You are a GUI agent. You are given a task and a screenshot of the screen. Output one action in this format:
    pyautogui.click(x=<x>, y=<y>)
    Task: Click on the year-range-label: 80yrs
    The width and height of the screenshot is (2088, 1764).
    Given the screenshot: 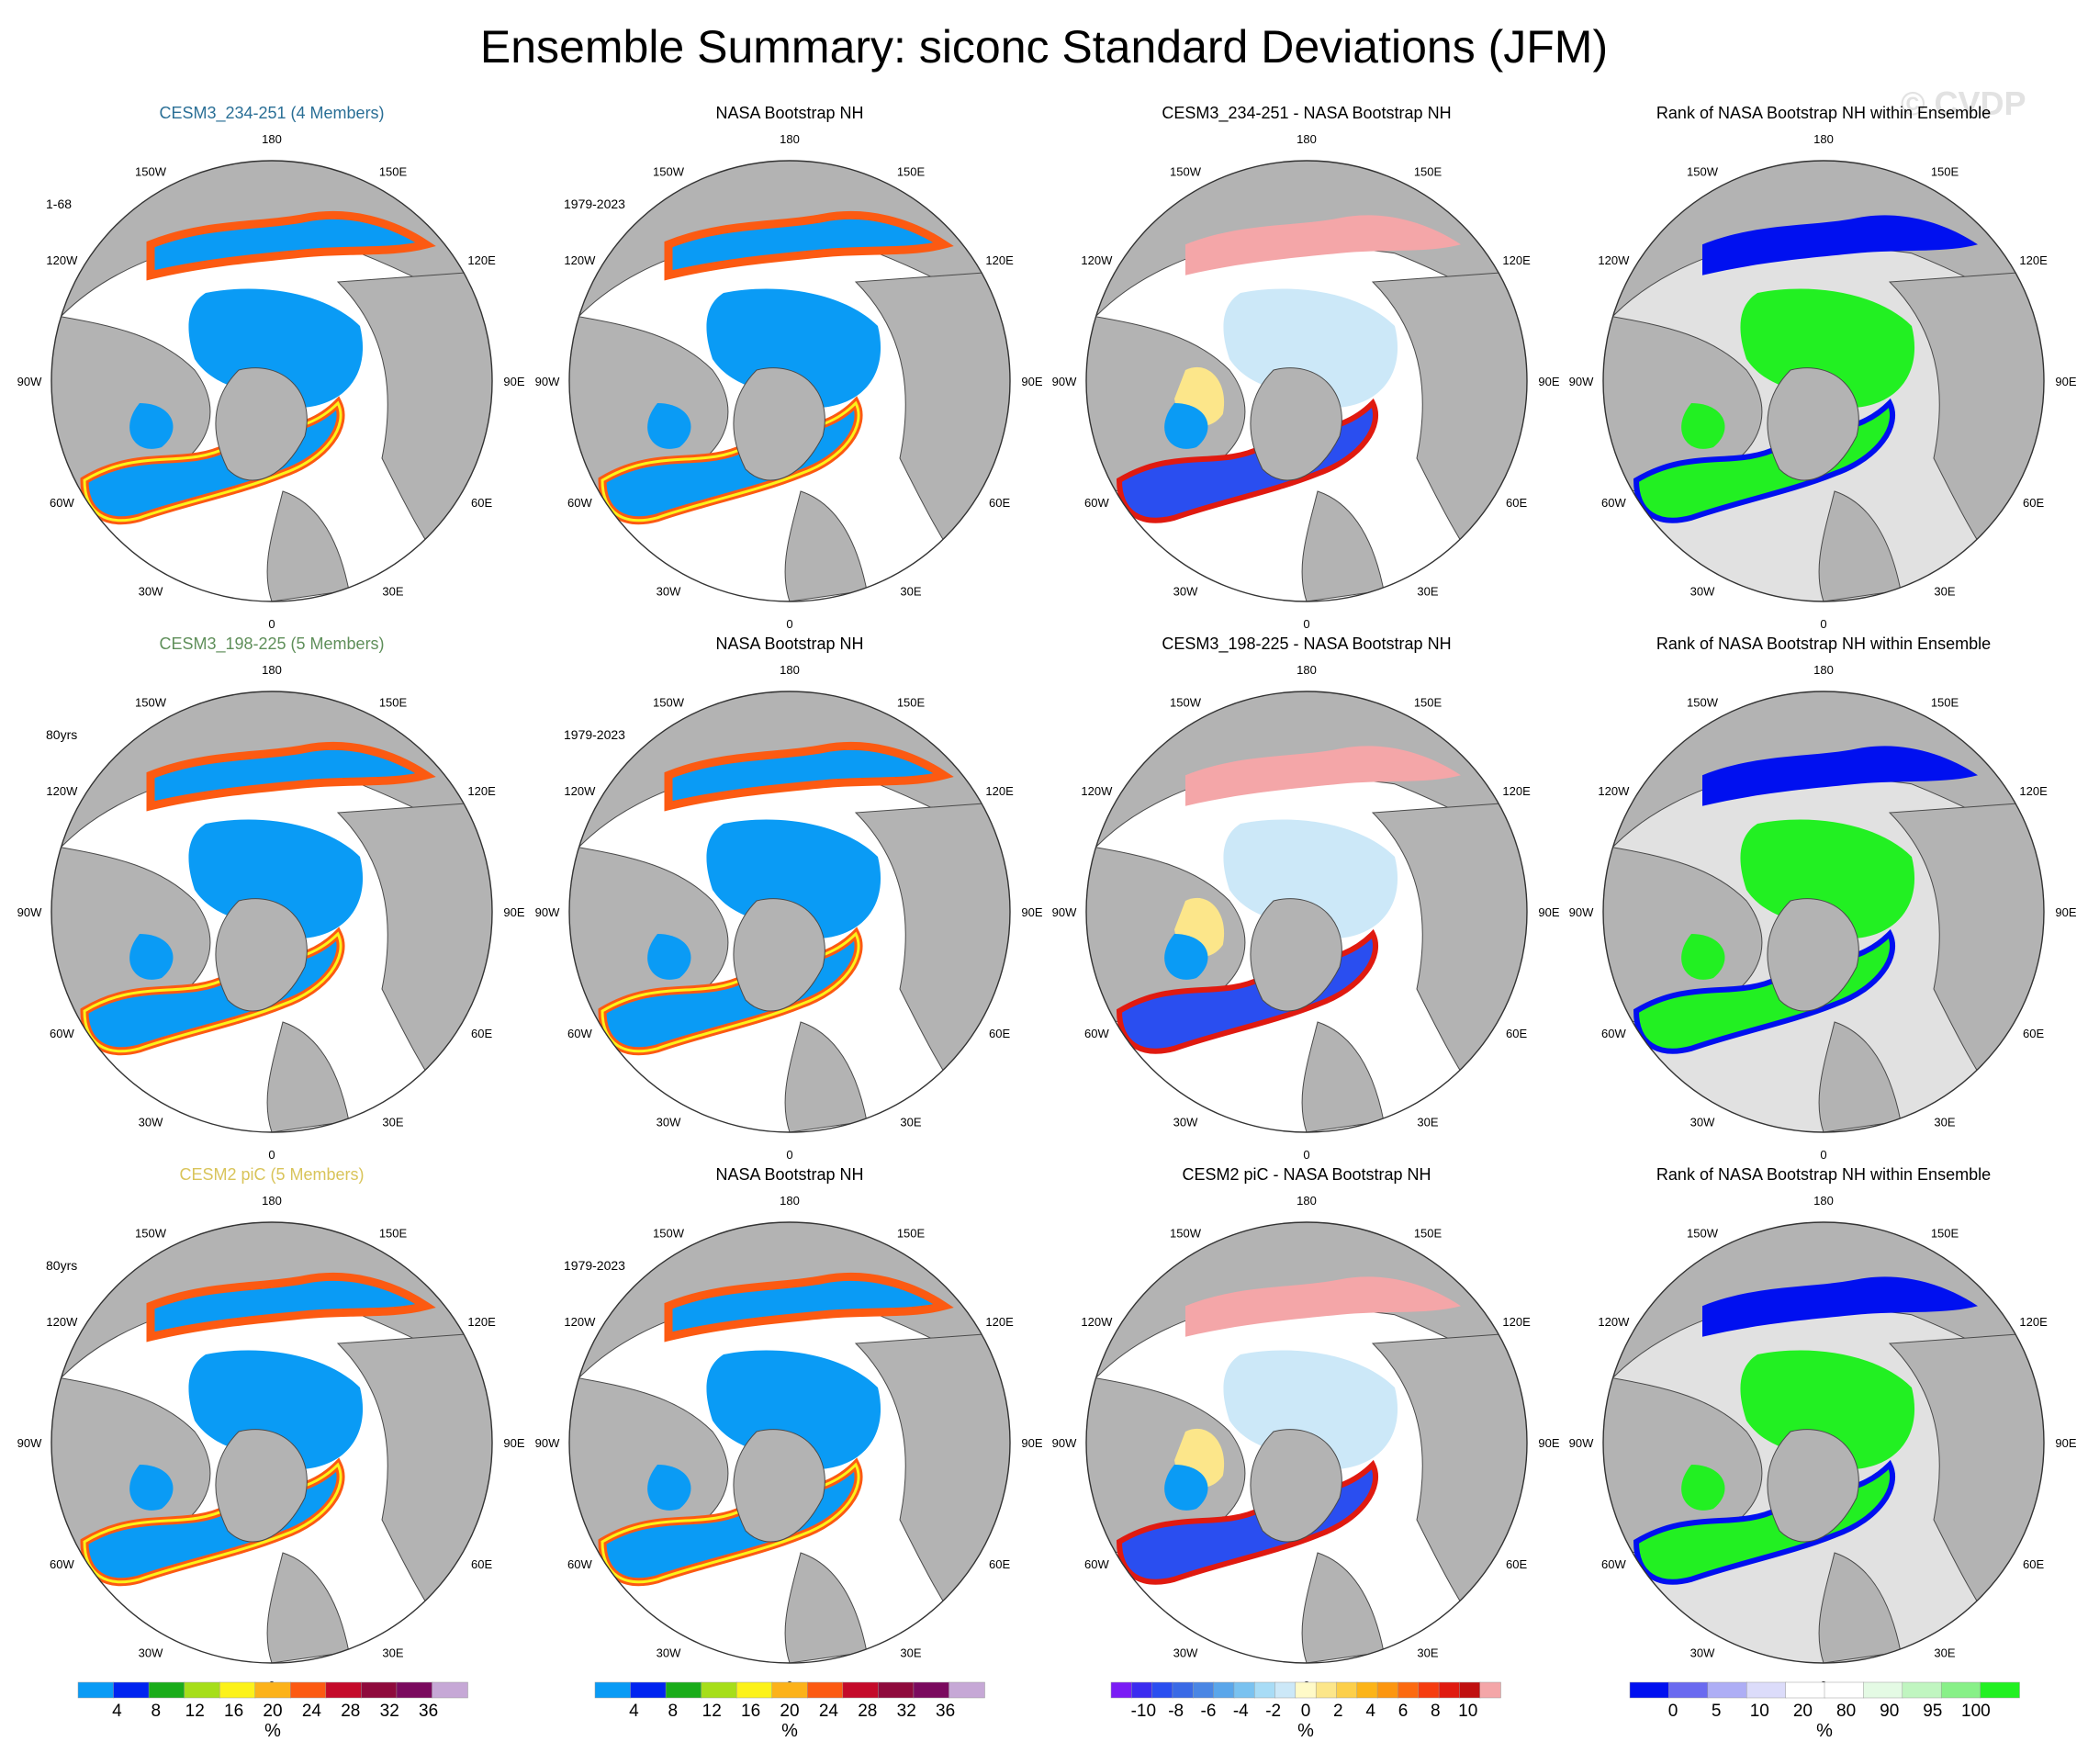 What is the action you would take?
    pyautogui.click(x=61, y=734)
    